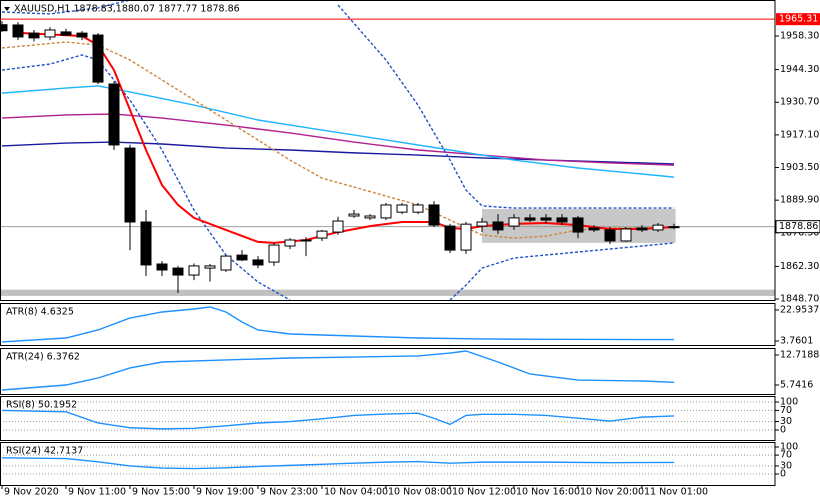 This screenshot has height=500, width=820. I want to click on x-tick-label: 10 Nov 20:00, so click(612, 492).